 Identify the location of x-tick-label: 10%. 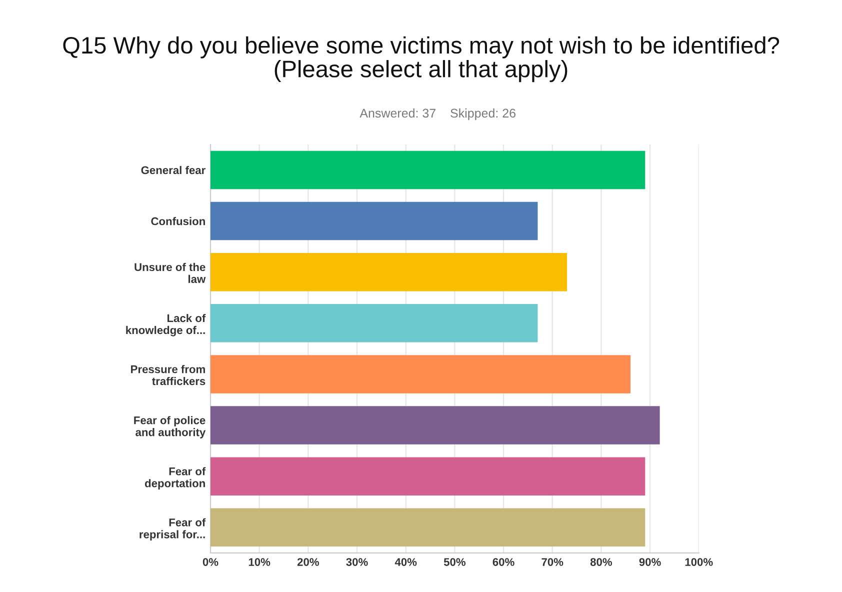
(259, 562).